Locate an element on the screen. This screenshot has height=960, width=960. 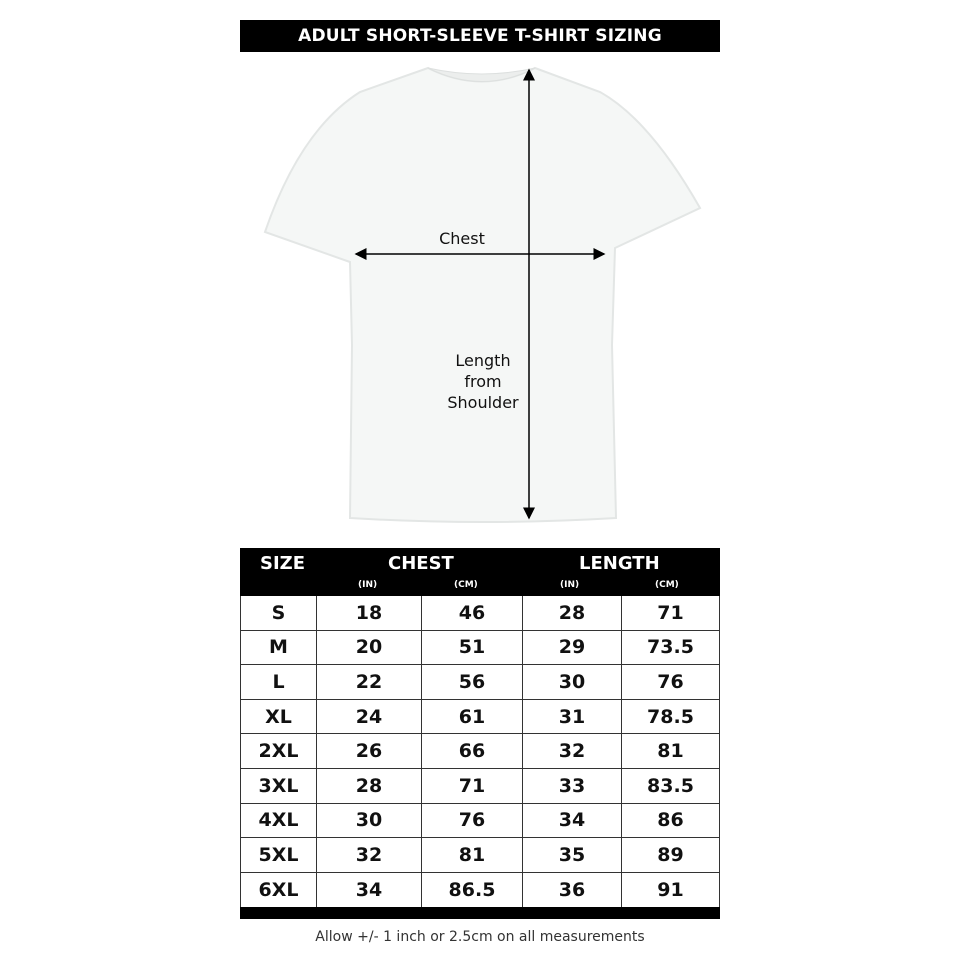
header-chest: CHEST is located at coordinates (421, 563).